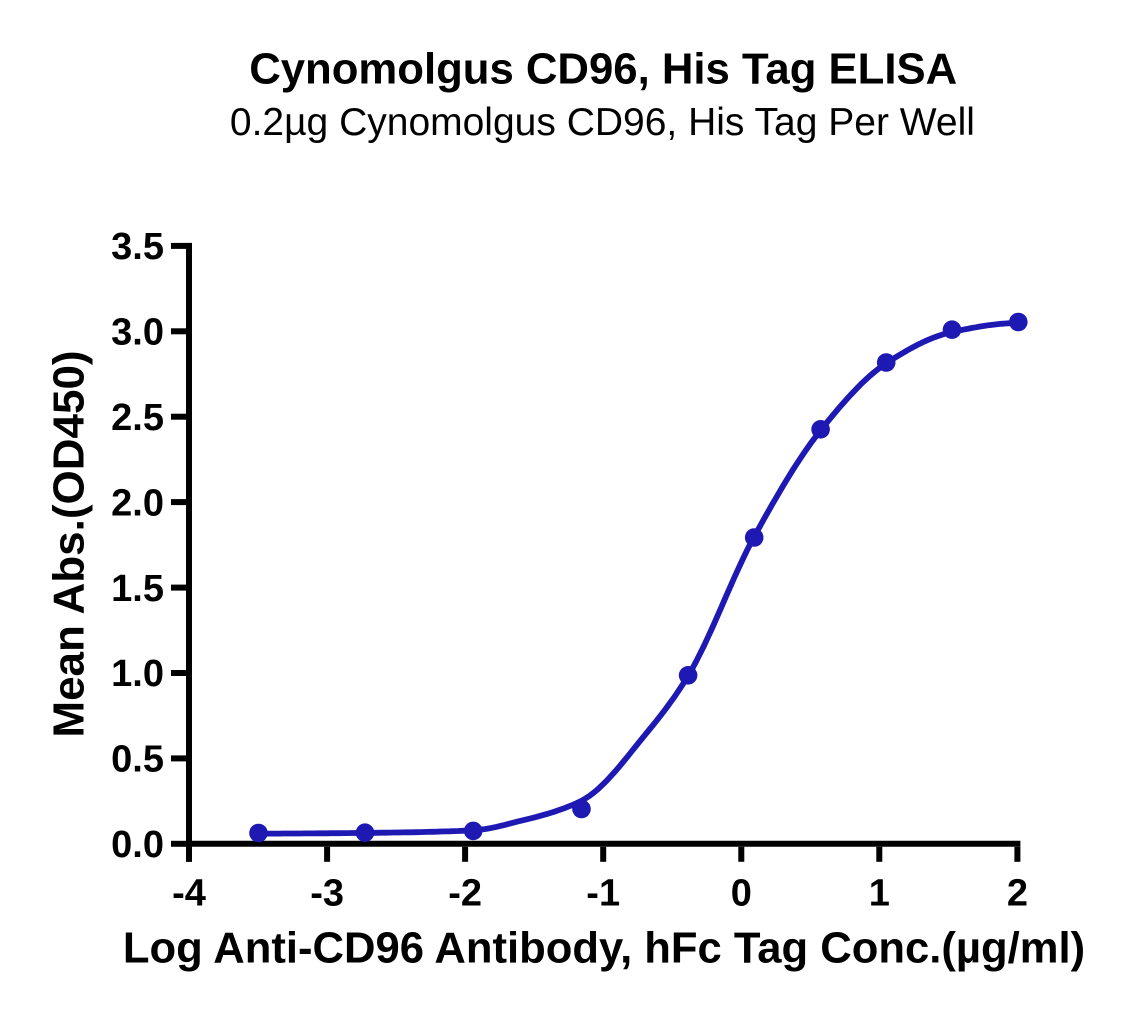  Describe the element at coordinates (879, 894) in the screenshot. I see `svg-text: 1` at that location.